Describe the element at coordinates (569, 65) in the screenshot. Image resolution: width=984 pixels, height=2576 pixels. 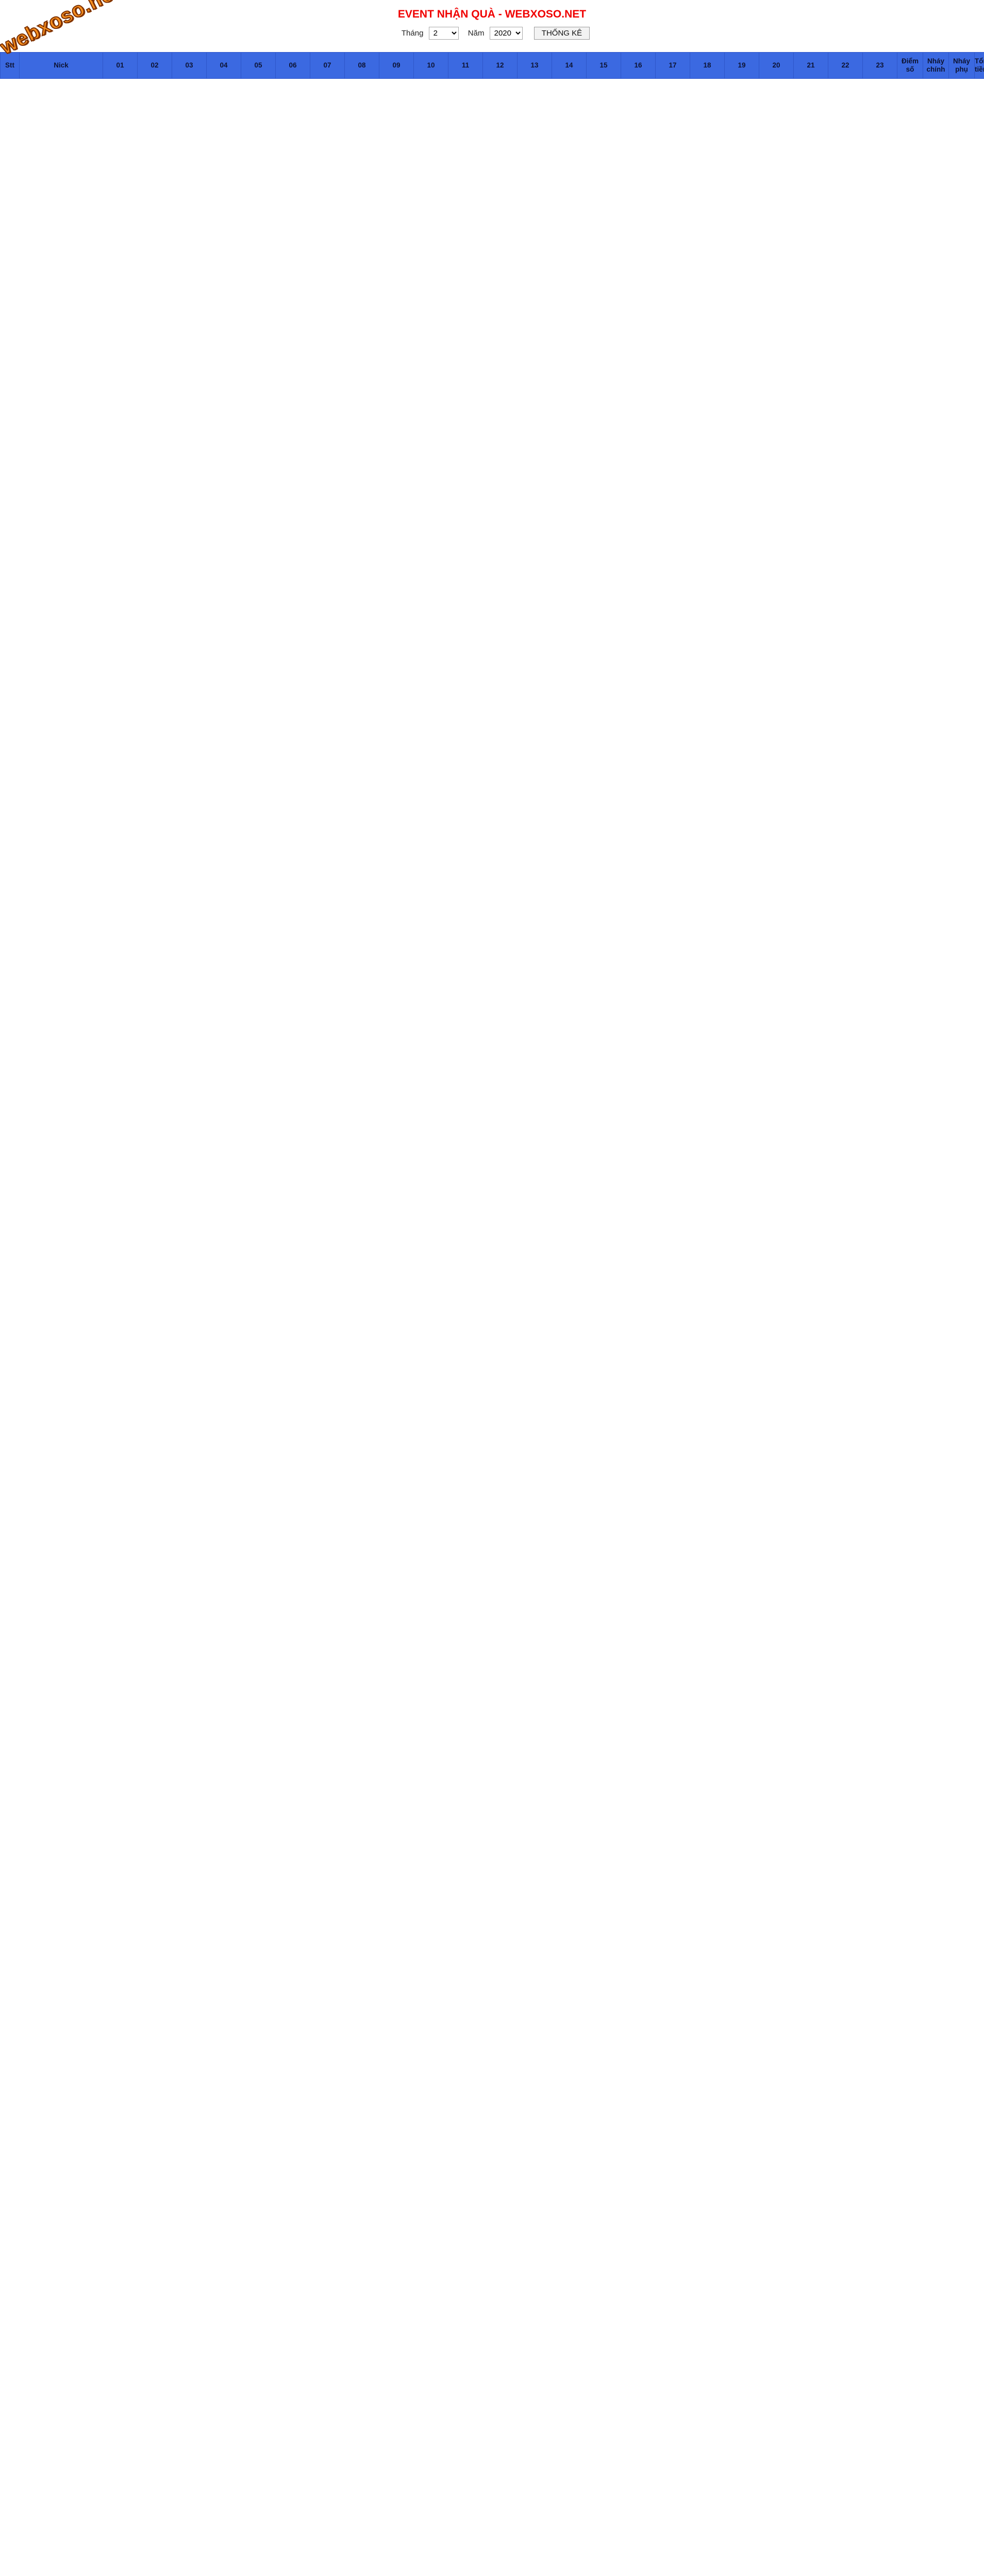
I see `col-header-day-14: 14` at that location.